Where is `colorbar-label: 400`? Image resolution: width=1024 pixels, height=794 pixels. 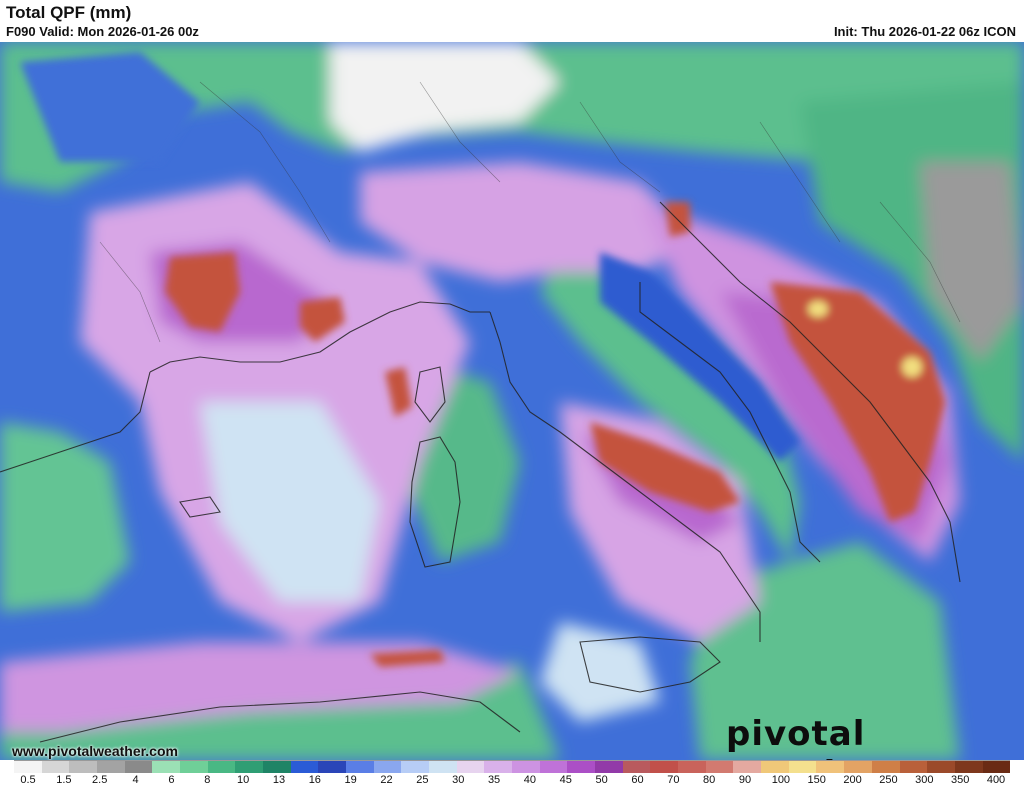 colorbar-label: 400 is located at coordinates (996, 780).